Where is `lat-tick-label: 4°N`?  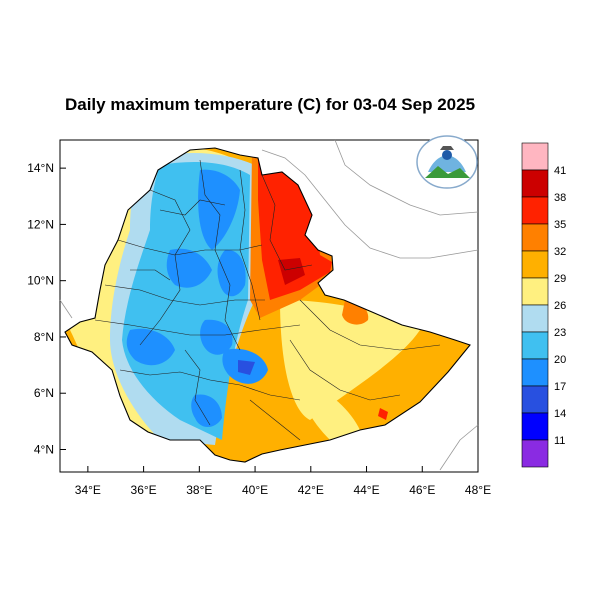 lat-tick-label: 4°N is located at coordinates (44, 449).